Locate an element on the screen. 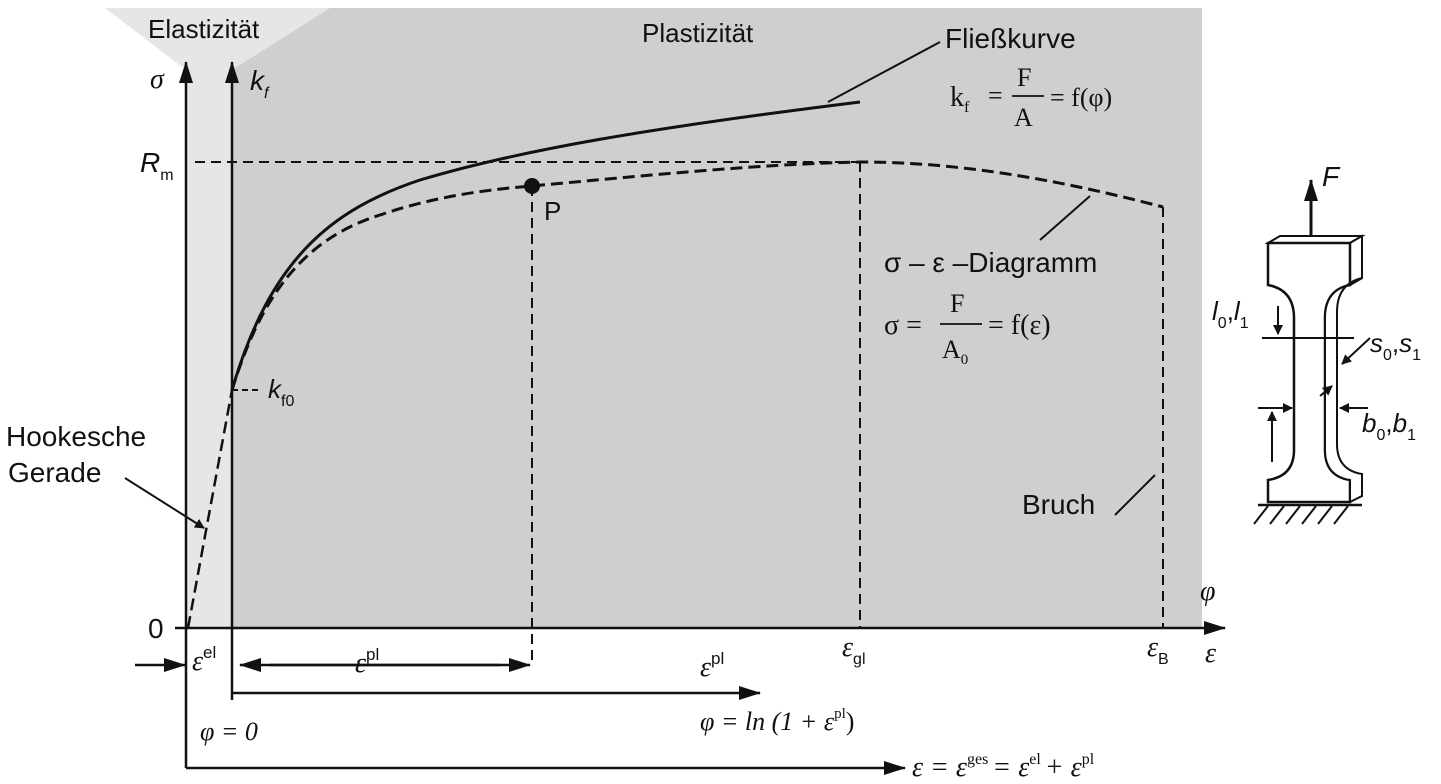 The width and height of the screenshot is (1441, 784). tensile-specimen: F l0,l1 s0,s1 b0,b1 is located at coordinates (1316, 343).